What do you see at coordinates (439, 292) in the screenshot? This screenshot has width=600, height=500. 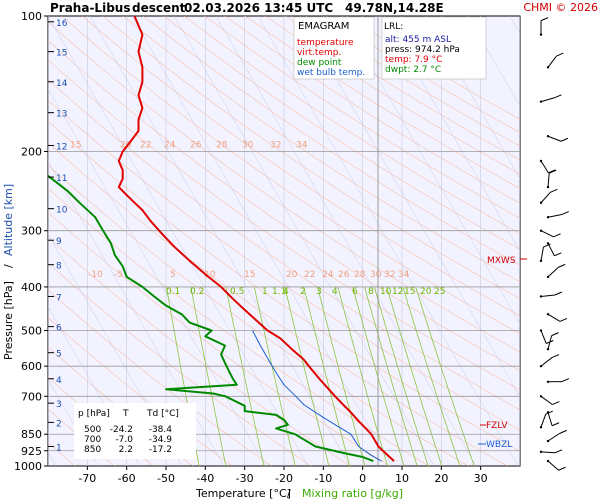 I see `mixing-ratio-label: 25` at bounding box center [439, 292].